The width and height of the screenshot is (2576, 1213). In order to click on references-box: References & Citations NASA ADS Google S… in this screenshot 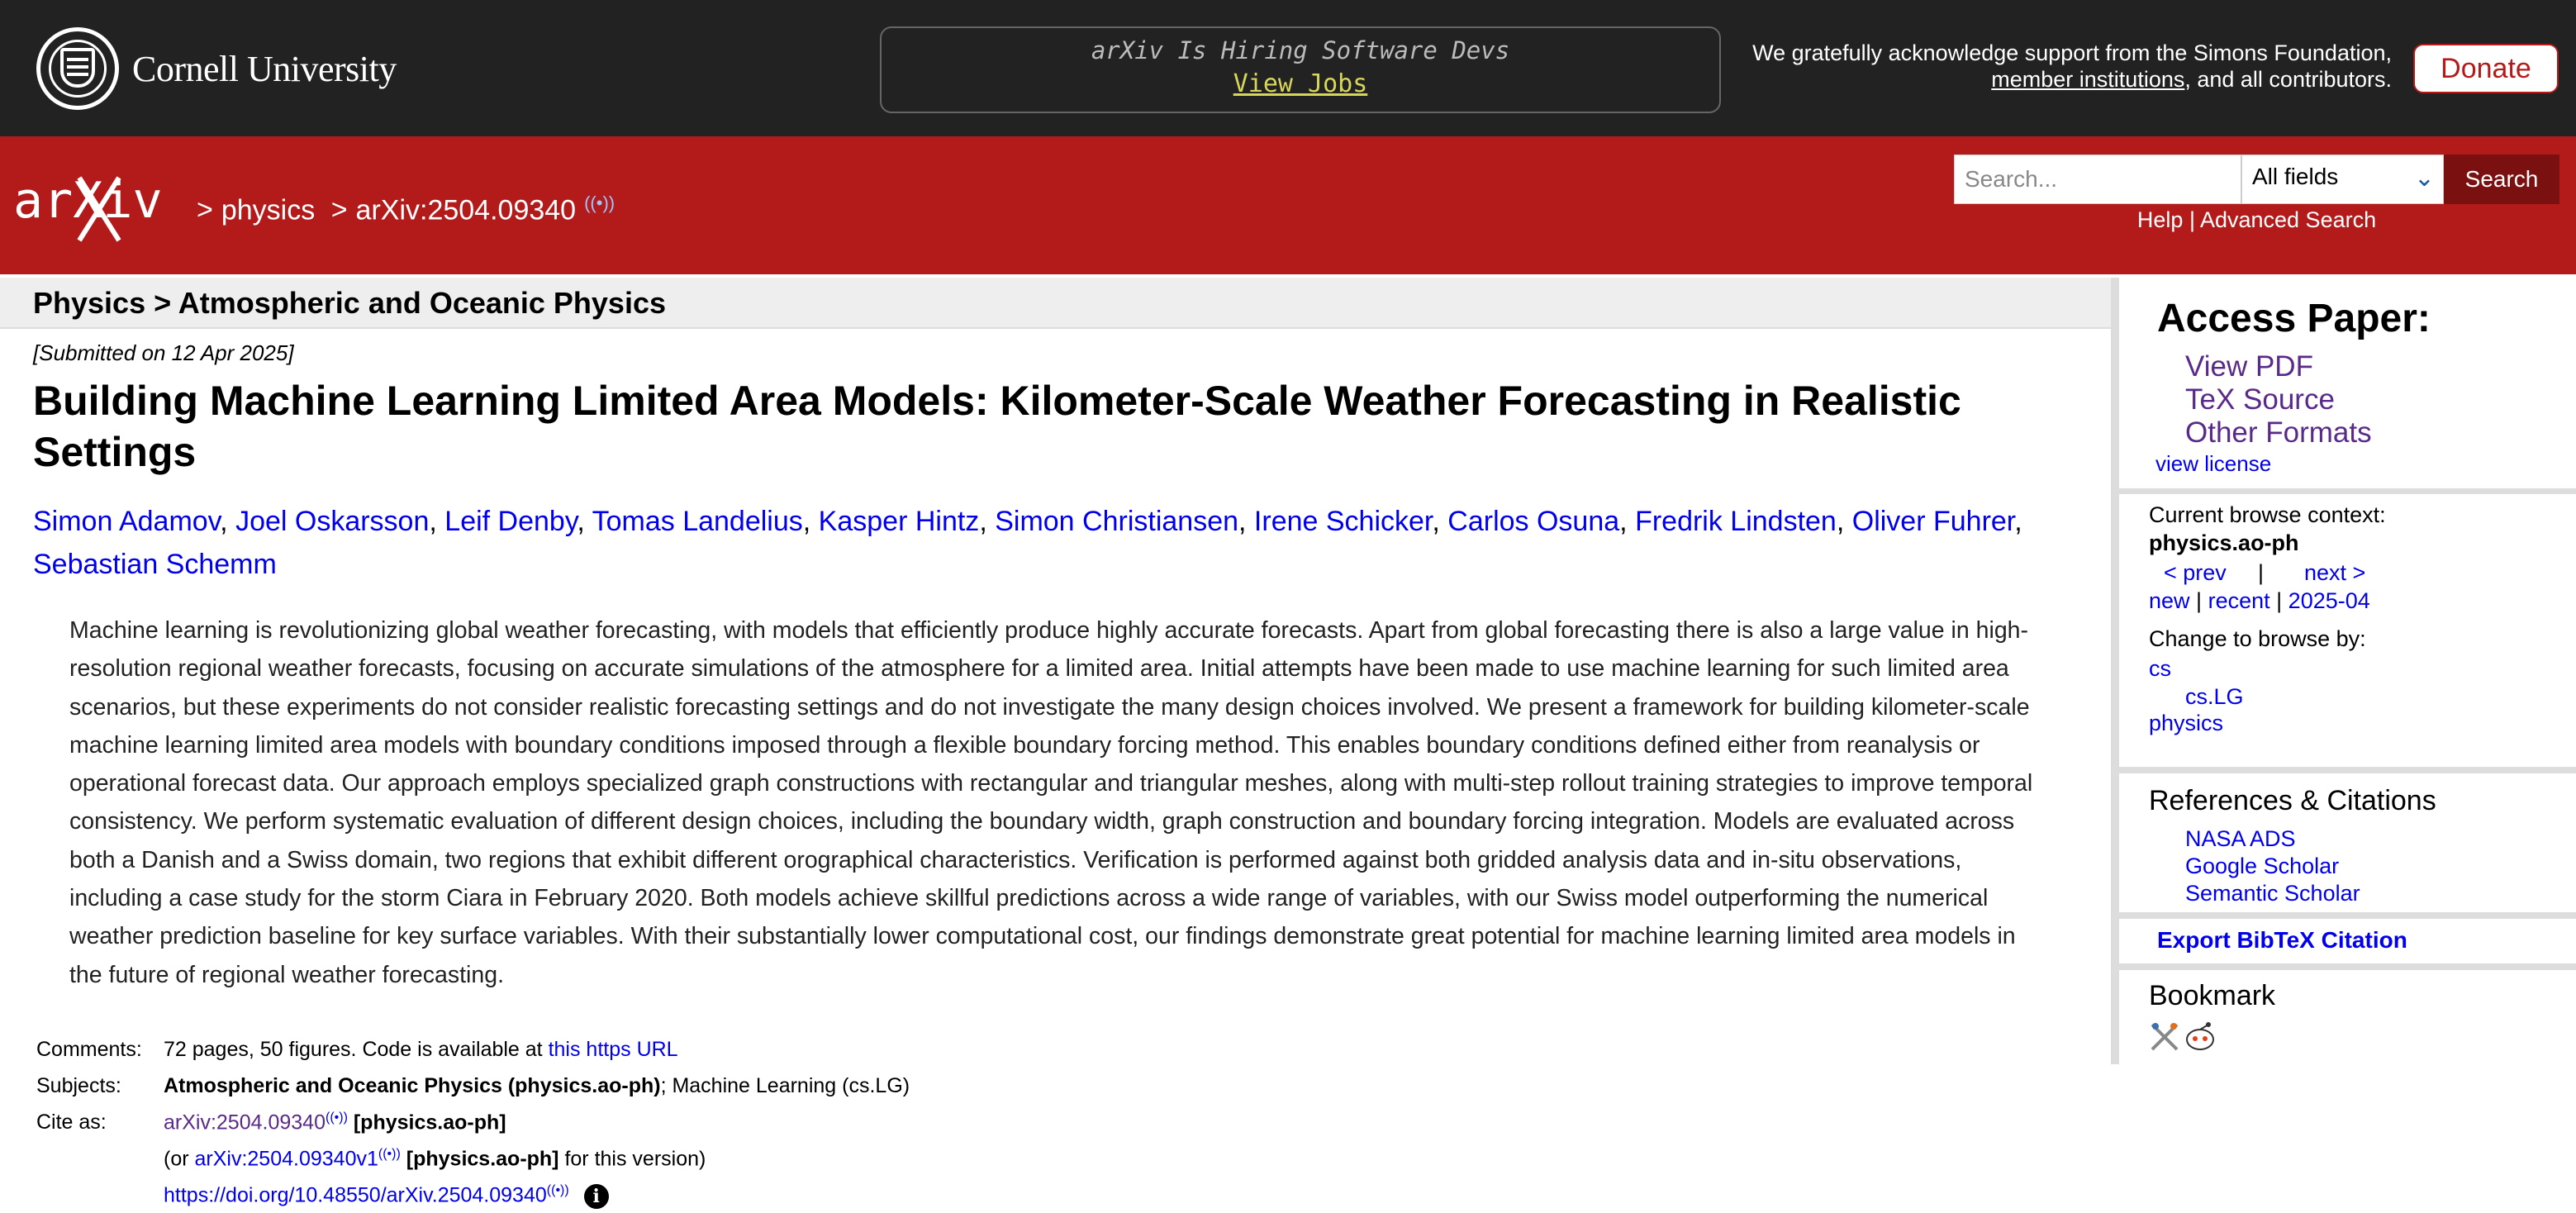, I will do `click(2347, 842)`.